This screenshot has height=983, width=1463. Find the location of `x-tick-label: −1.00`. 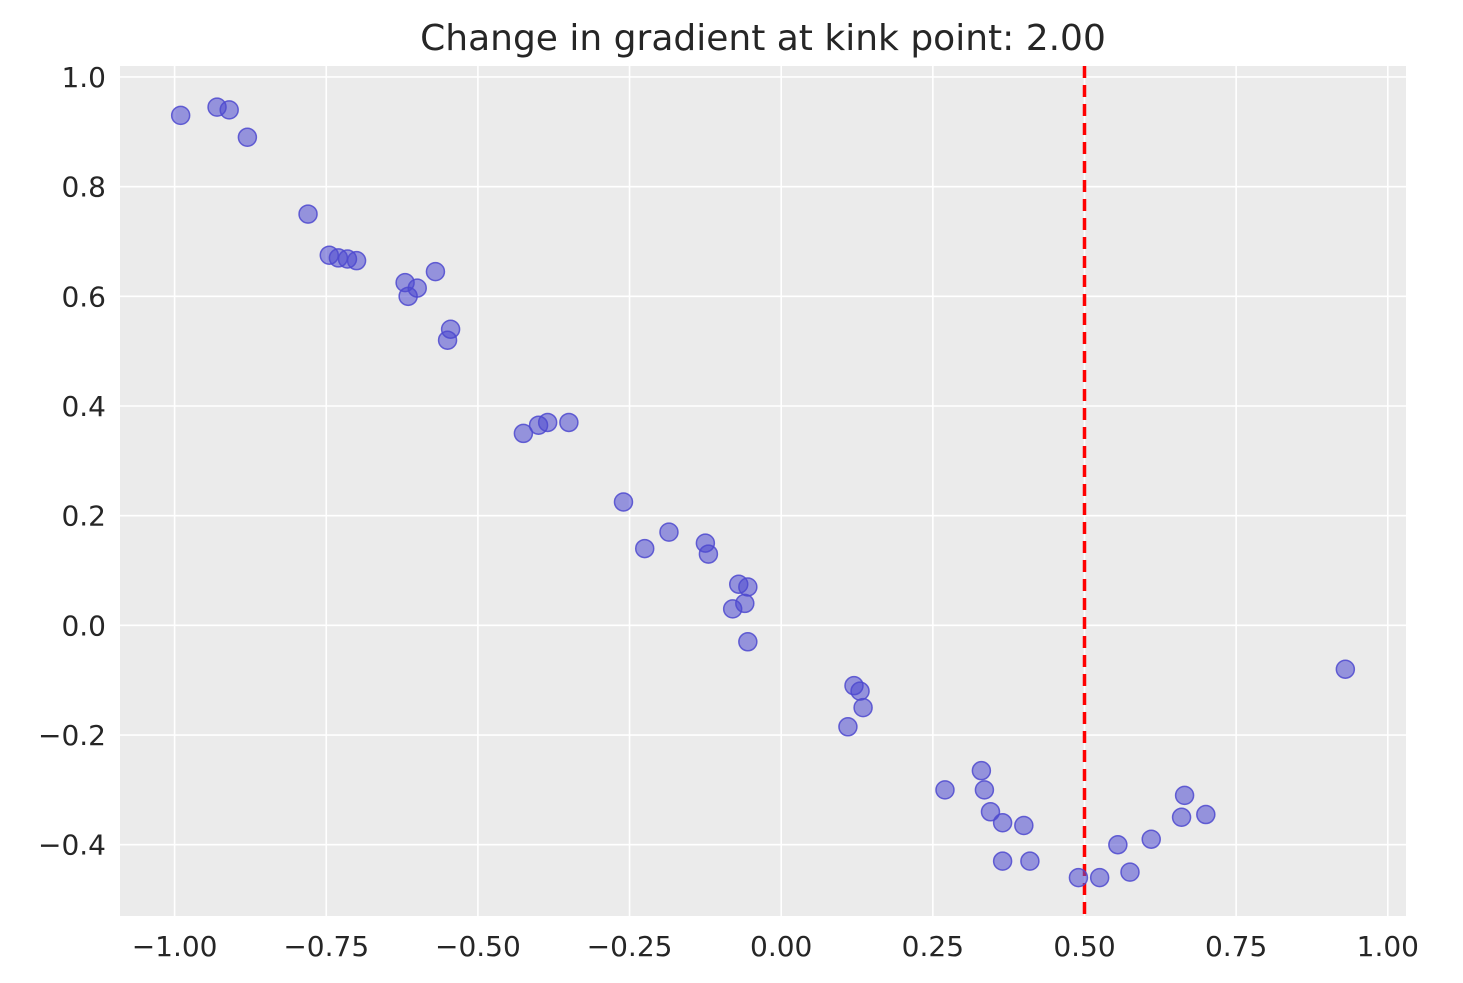

x-tick-label: −1.00 is located at coordinates (175, 946).